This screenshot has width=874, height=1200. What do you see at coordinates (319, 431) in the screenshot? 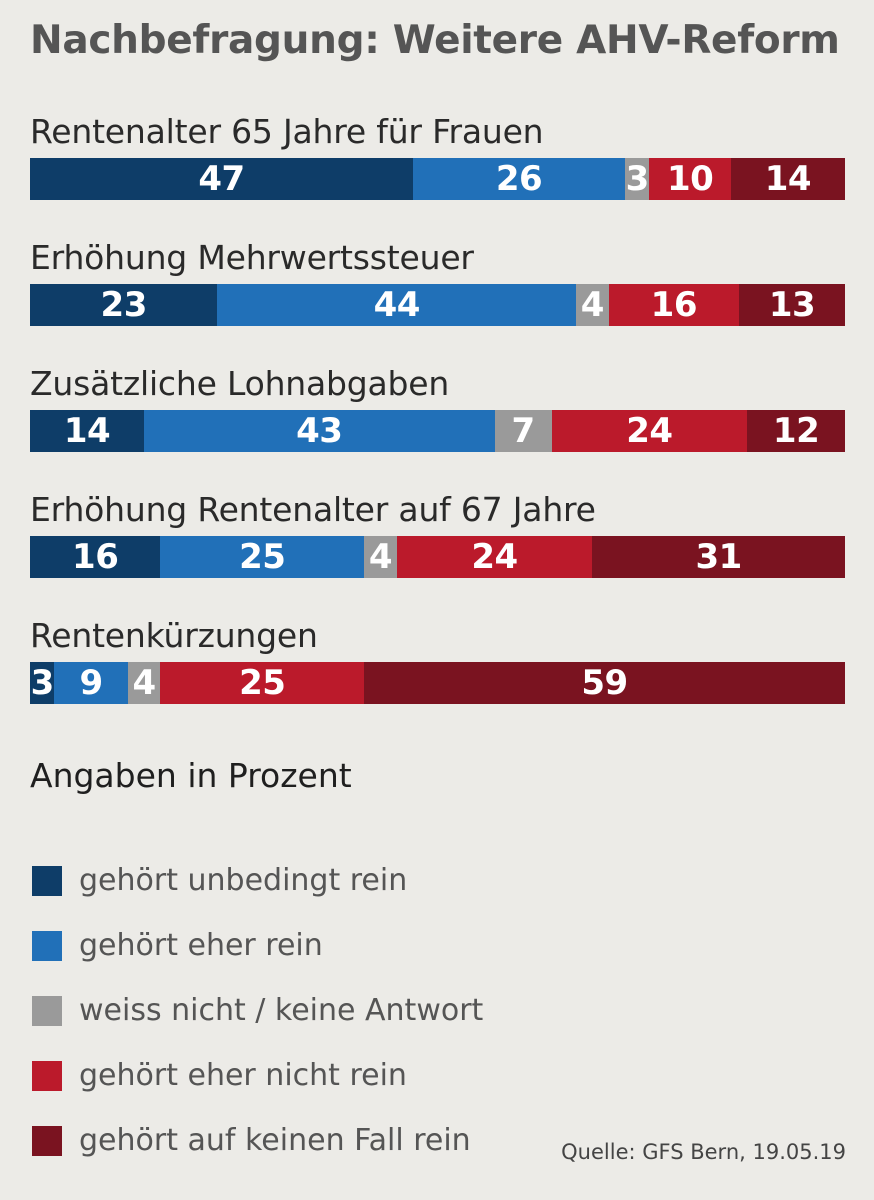
I see `bar-segment: 43` at bounding box center [319, 431].